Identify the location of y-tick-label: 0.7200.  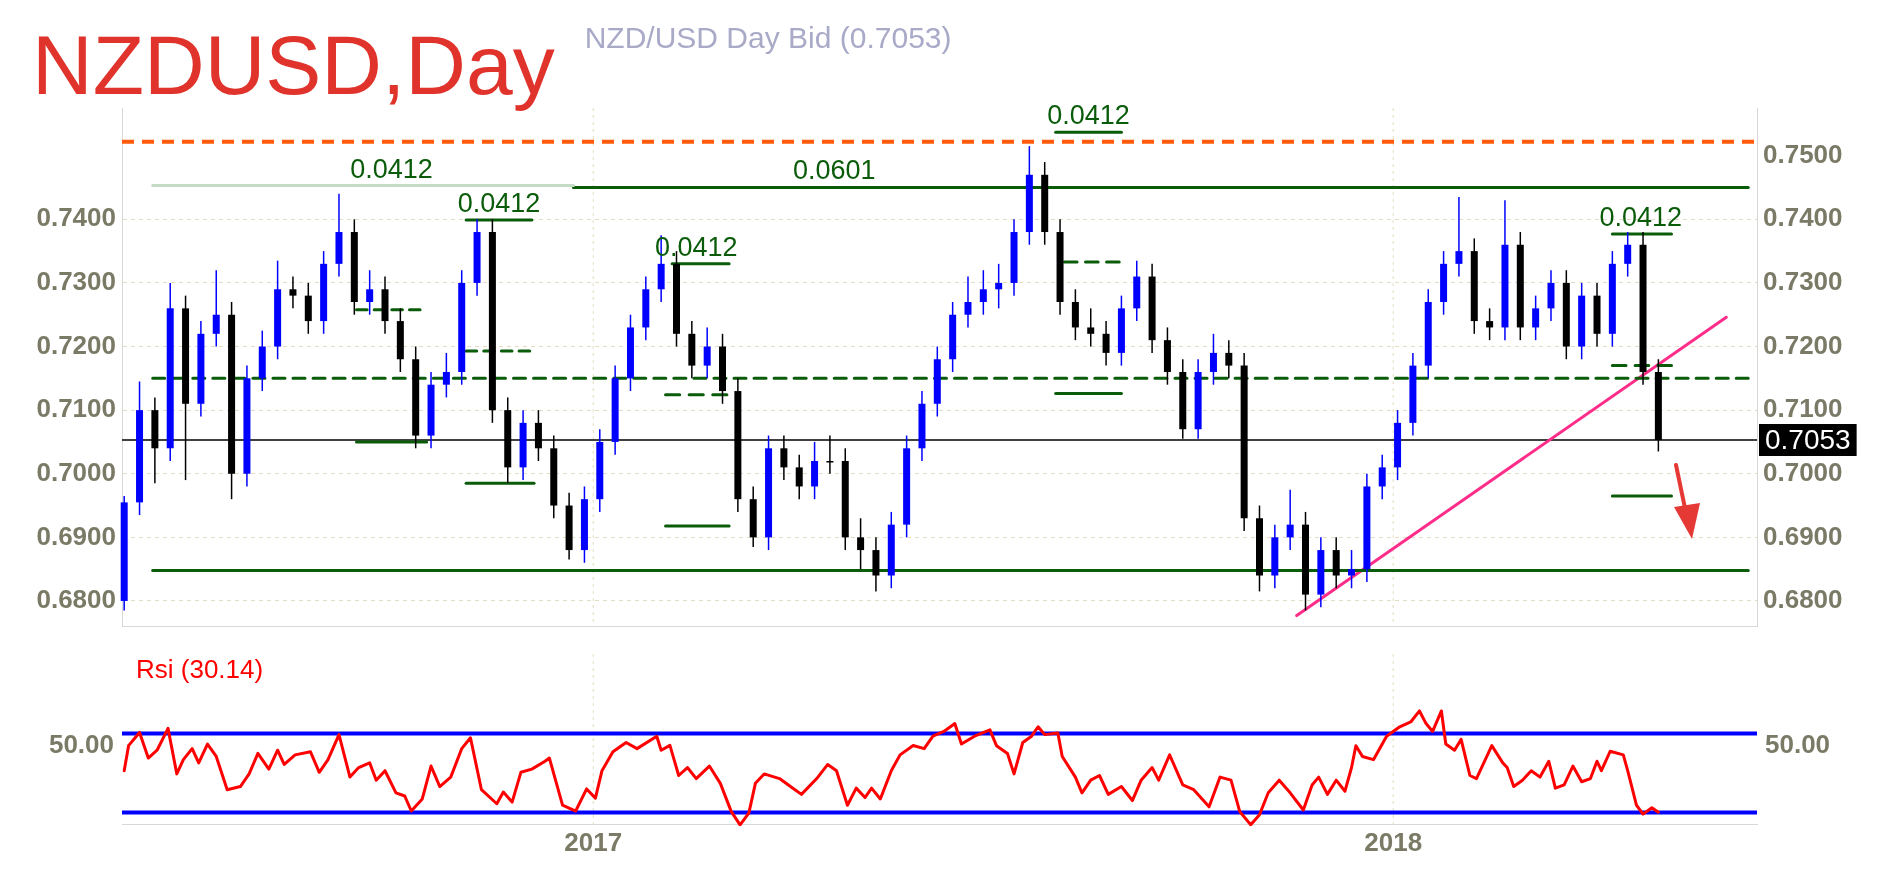
(76, 344).